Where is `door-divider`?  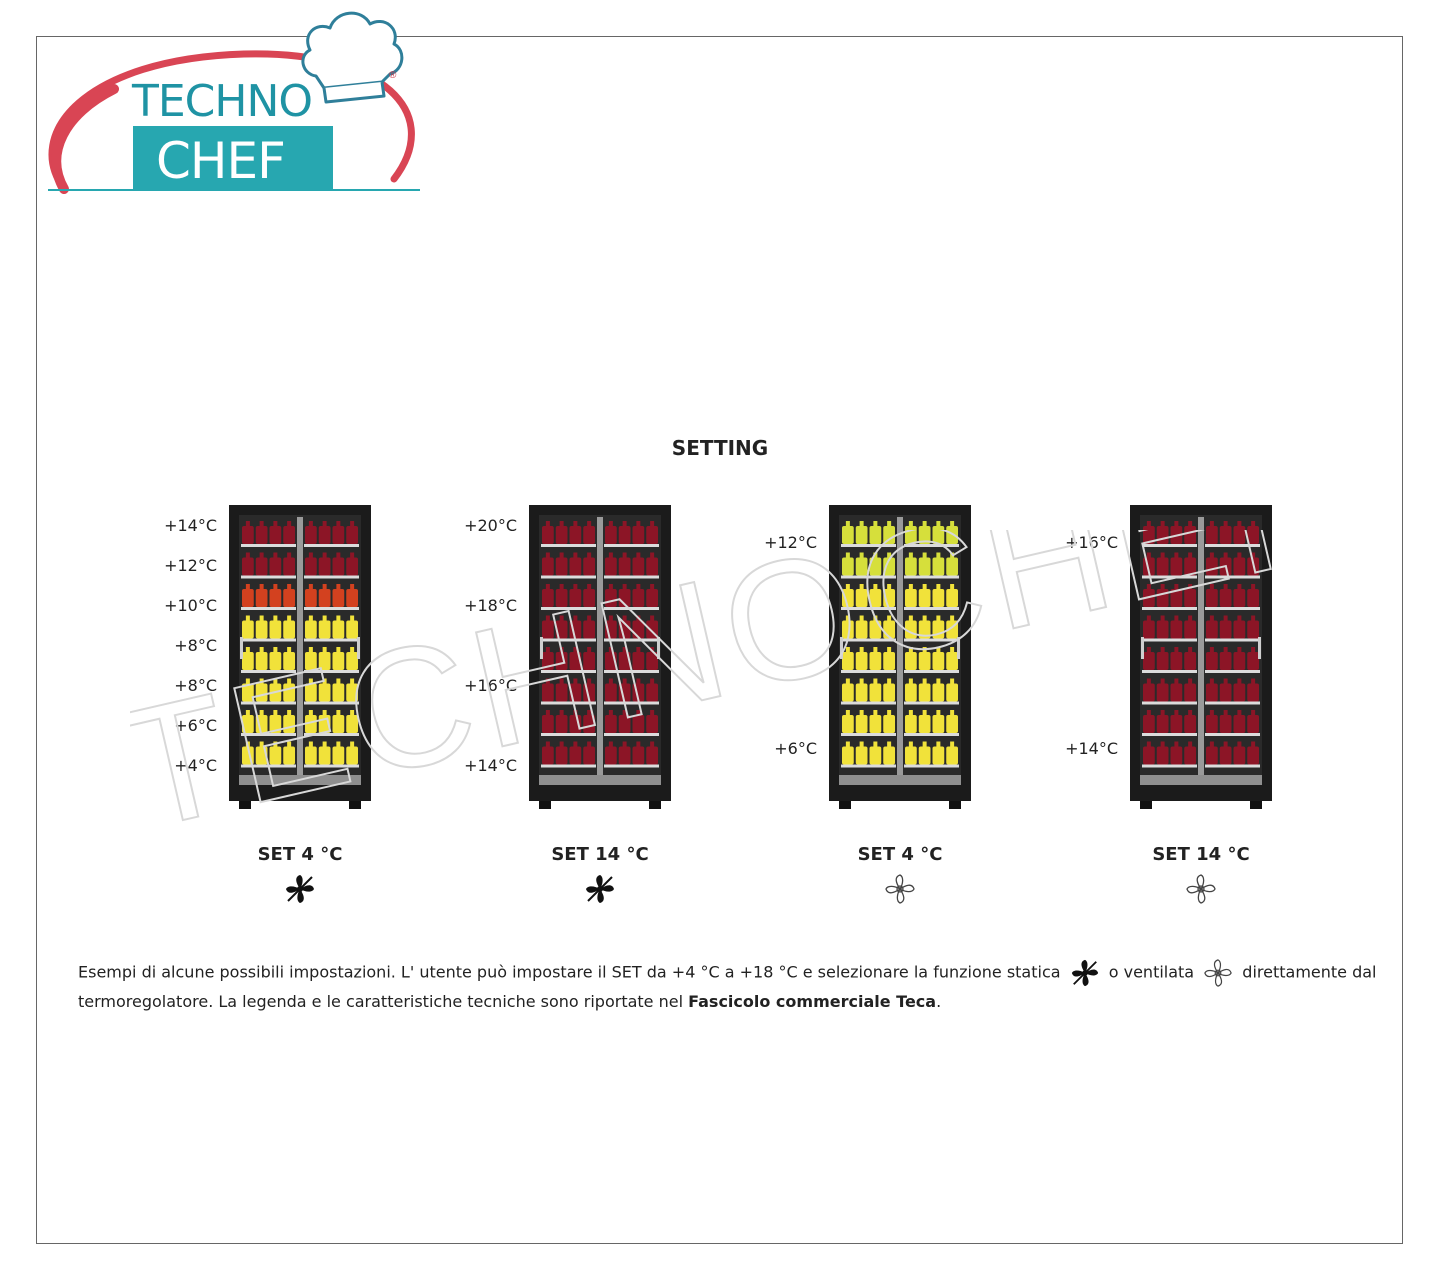 door-divider is located at coordinates (600, 647).